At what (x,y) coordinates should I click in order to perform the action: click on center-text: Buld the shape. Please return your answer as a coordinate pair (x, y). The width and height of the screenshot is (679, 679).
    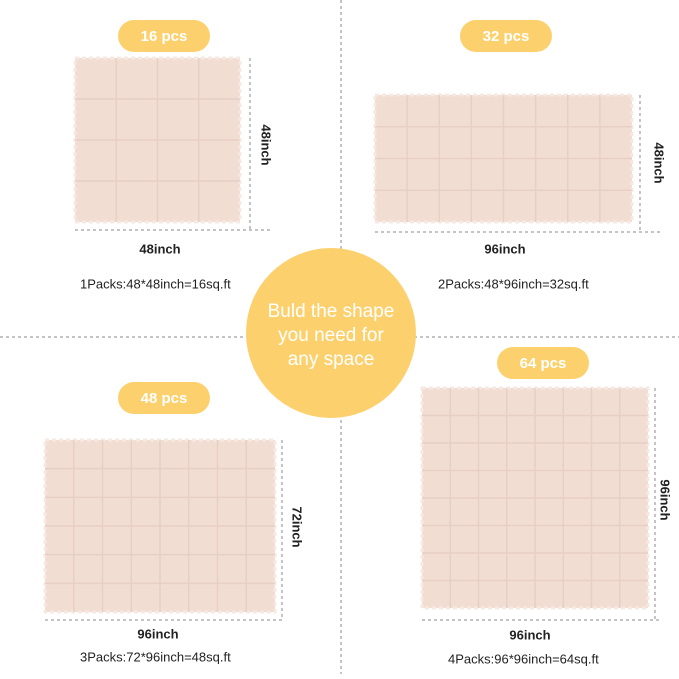
    Looking at the image, I should click on (331, 311).